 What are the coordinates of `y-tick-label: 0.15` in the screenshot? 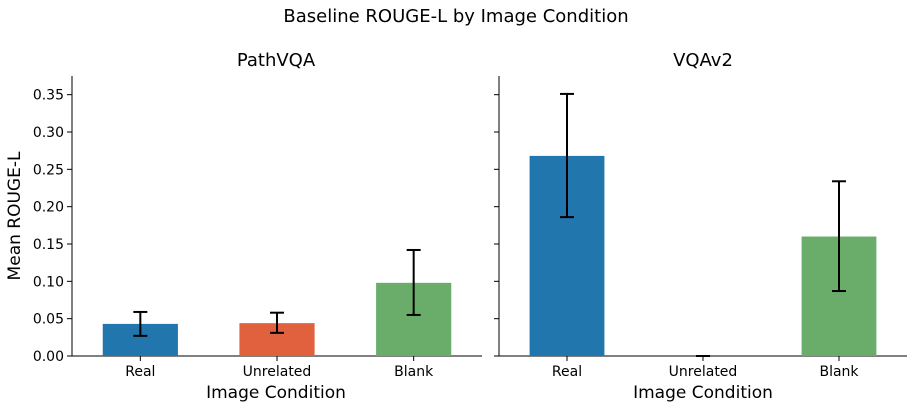 It's located at (48, 245).